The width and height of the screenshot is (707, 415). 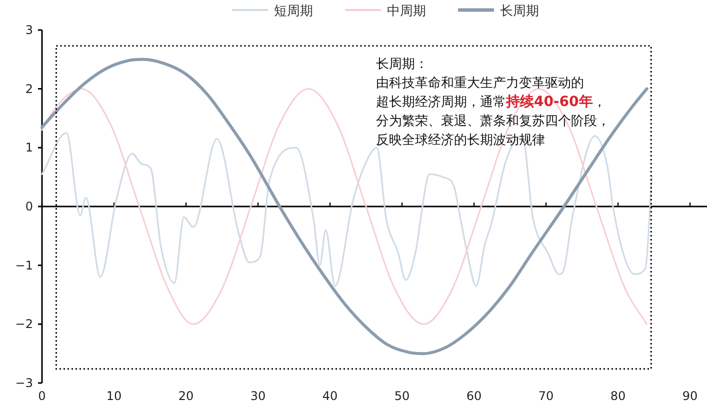 I want to click on y-tick-label: 0, so click(x=29, y=207).